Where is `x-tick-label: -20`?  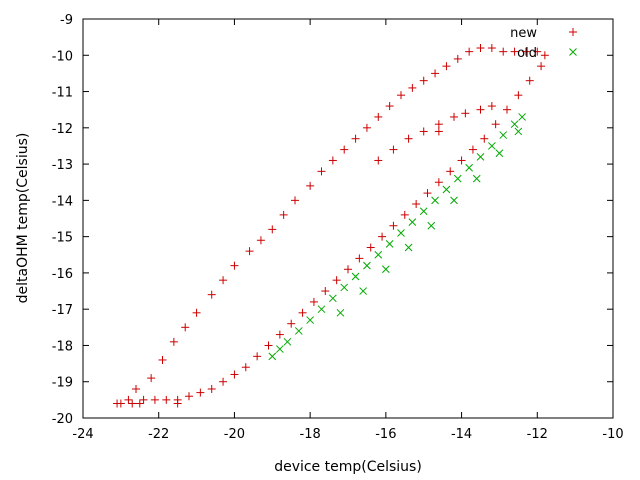 x-tick-label: -20 is located at coordinates (234, 434).